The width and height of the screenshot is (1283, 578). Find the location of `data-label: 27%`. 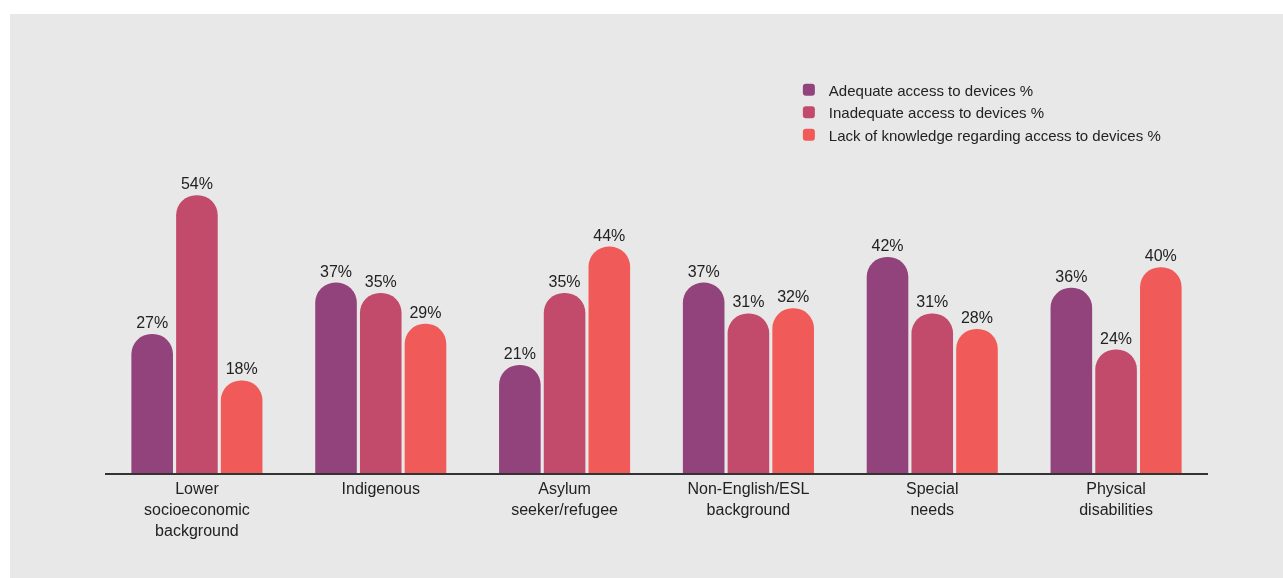

data-label: 27% is located at coordinates (152, 323).